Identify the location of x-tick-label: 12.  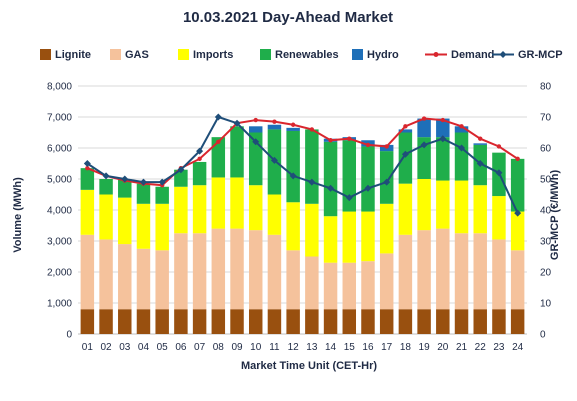
(294, 347).